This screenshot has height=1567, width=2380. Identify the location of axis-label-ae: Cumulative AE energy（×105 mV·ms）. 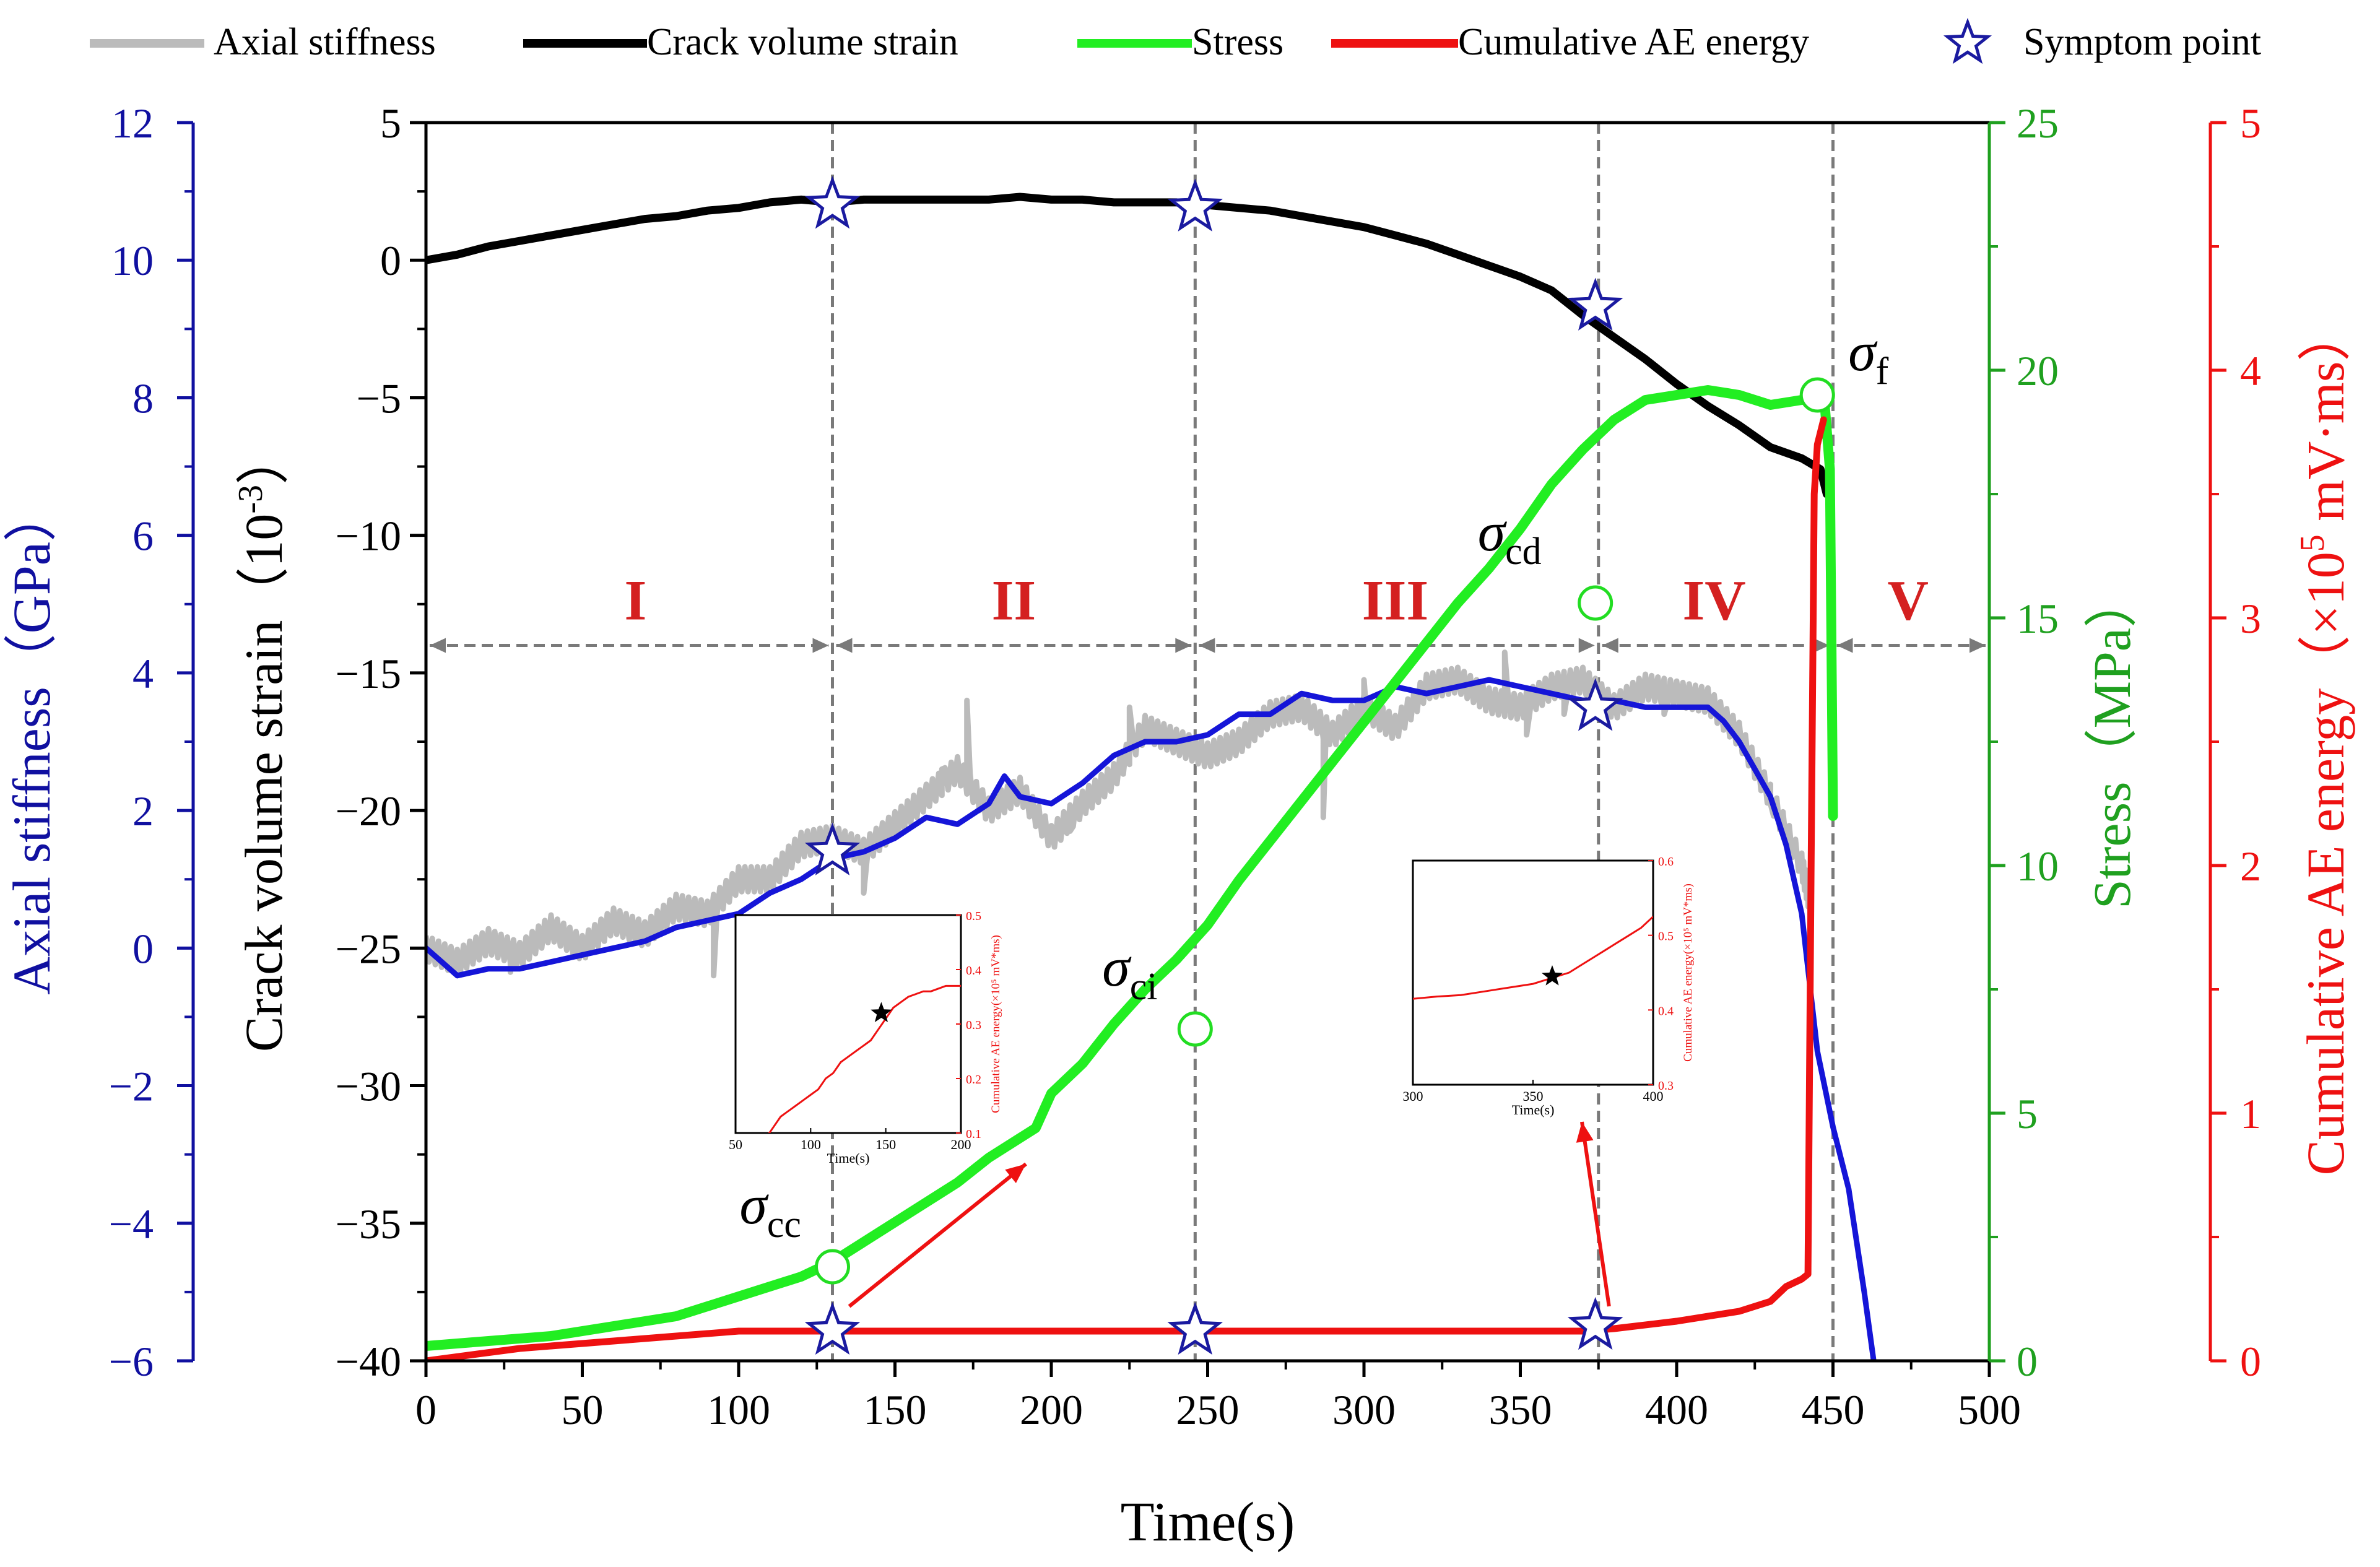
(2324, 742).